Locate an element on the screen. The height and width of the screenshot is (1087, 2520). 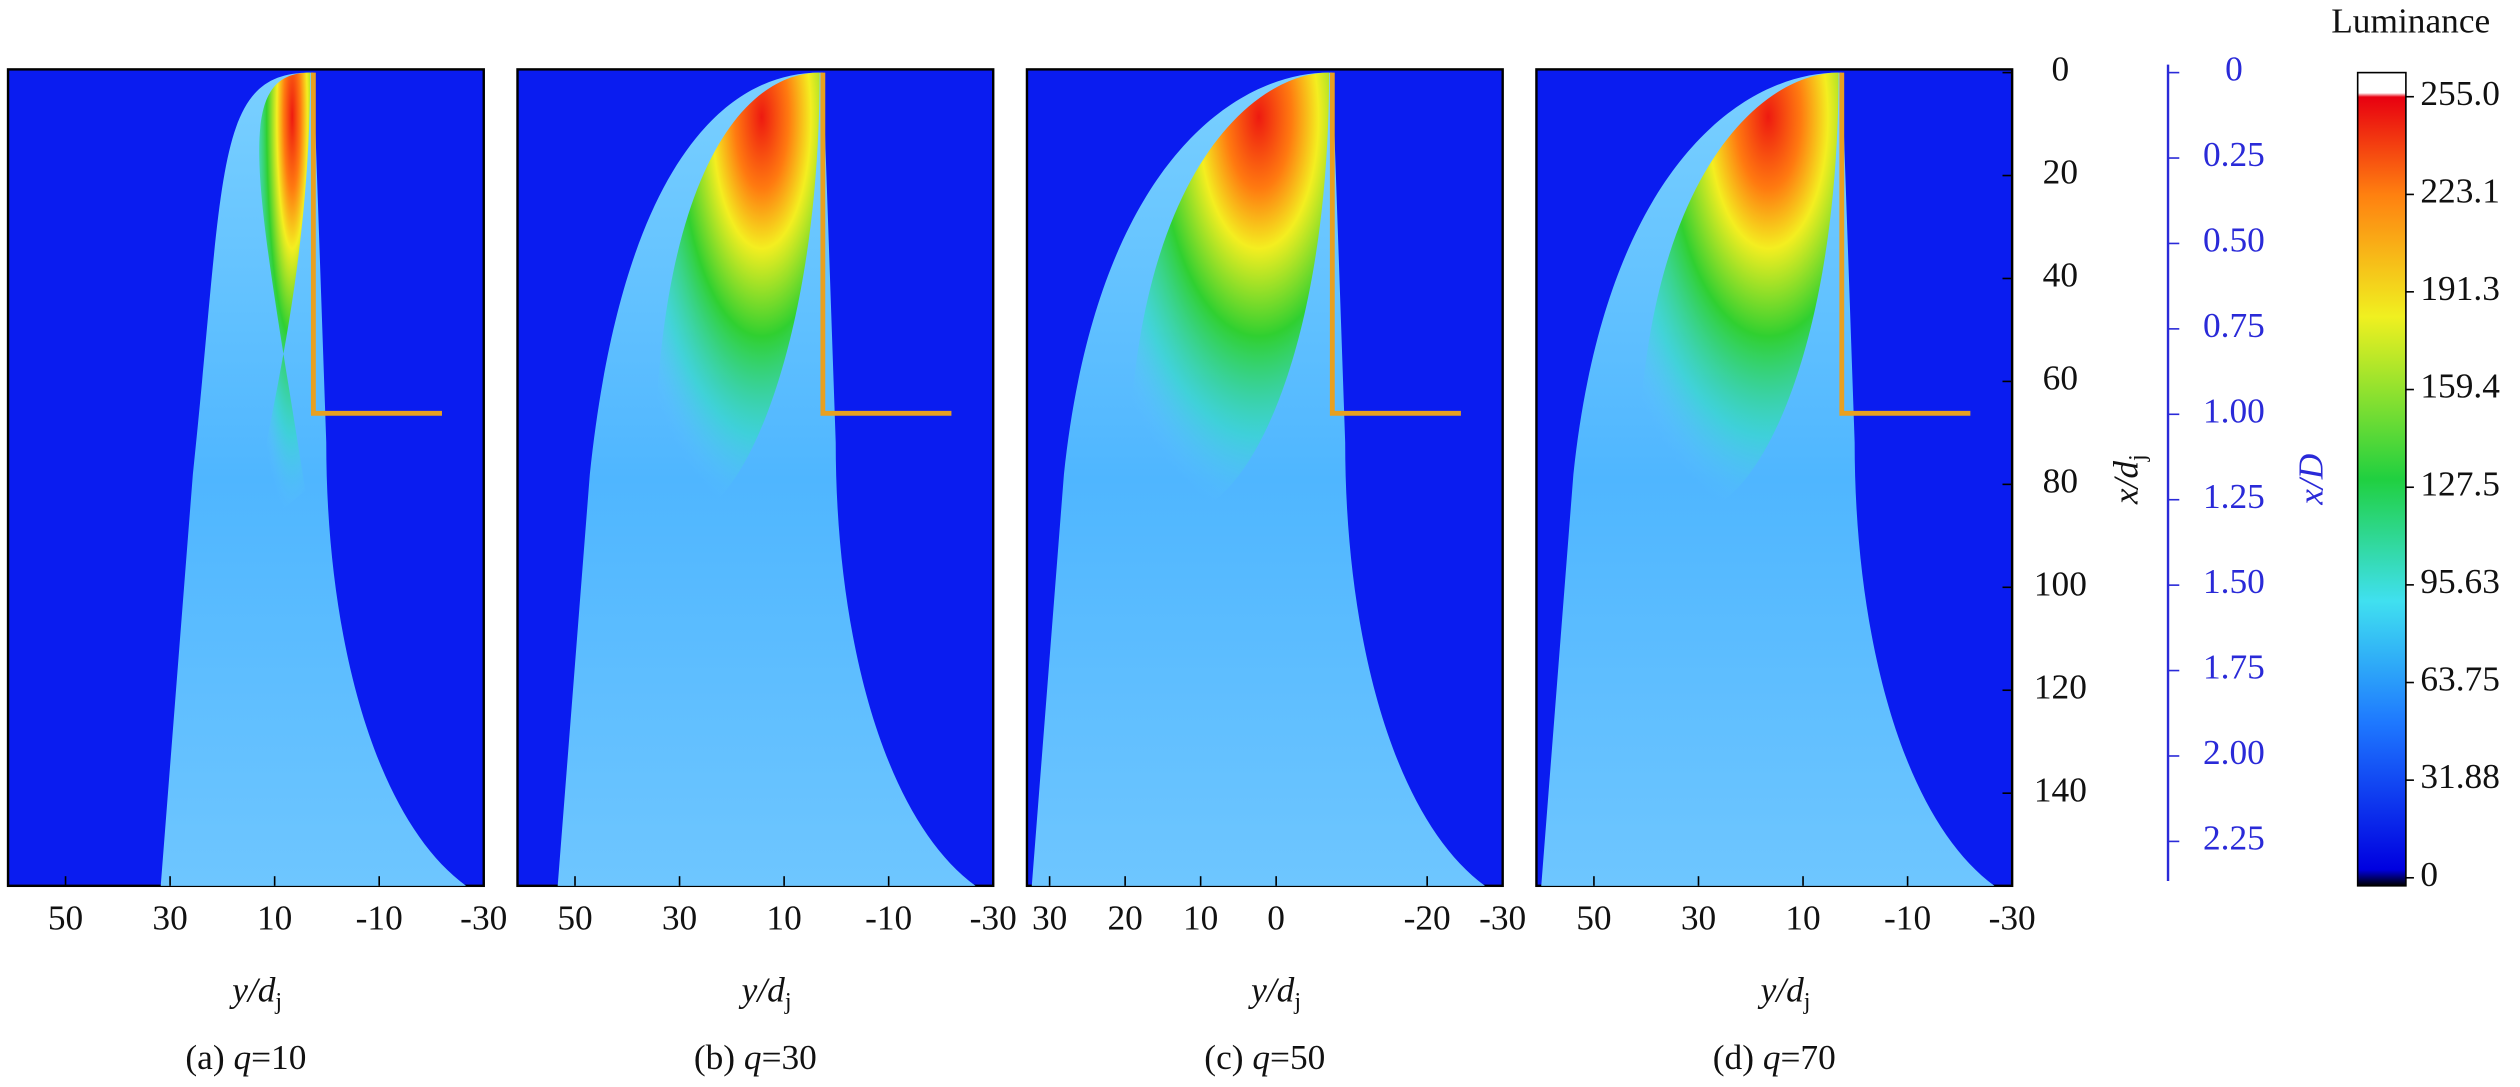
y-label-sub: j is located at coordinates (2138, 458).